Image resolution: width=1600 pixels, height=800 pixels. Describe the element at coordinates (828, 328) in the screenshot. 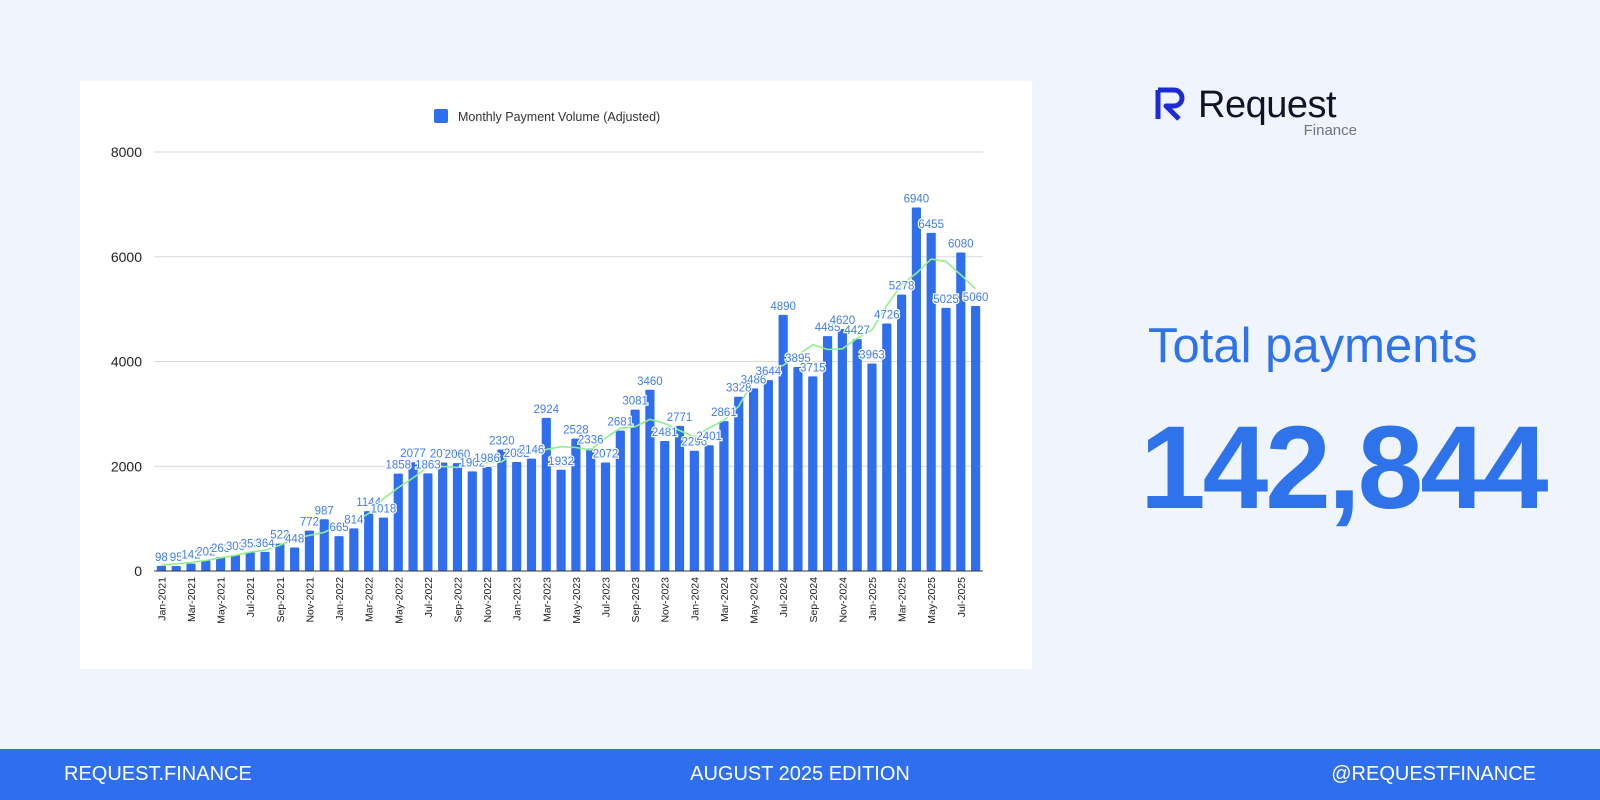

I see `data-label: 4485` at that location.